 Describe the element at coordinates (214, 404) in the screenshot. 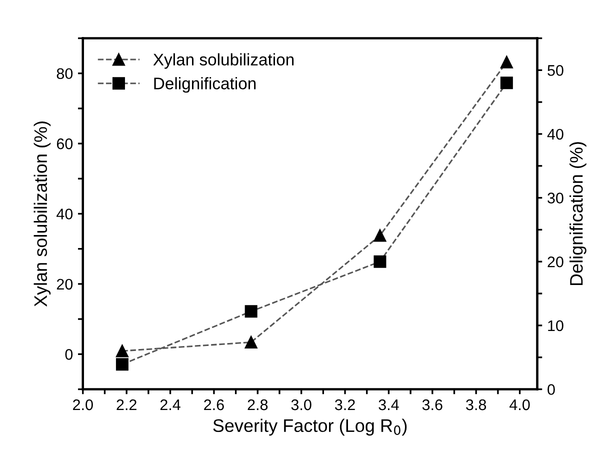

I see `x-tick-label: 2.6` at that location.